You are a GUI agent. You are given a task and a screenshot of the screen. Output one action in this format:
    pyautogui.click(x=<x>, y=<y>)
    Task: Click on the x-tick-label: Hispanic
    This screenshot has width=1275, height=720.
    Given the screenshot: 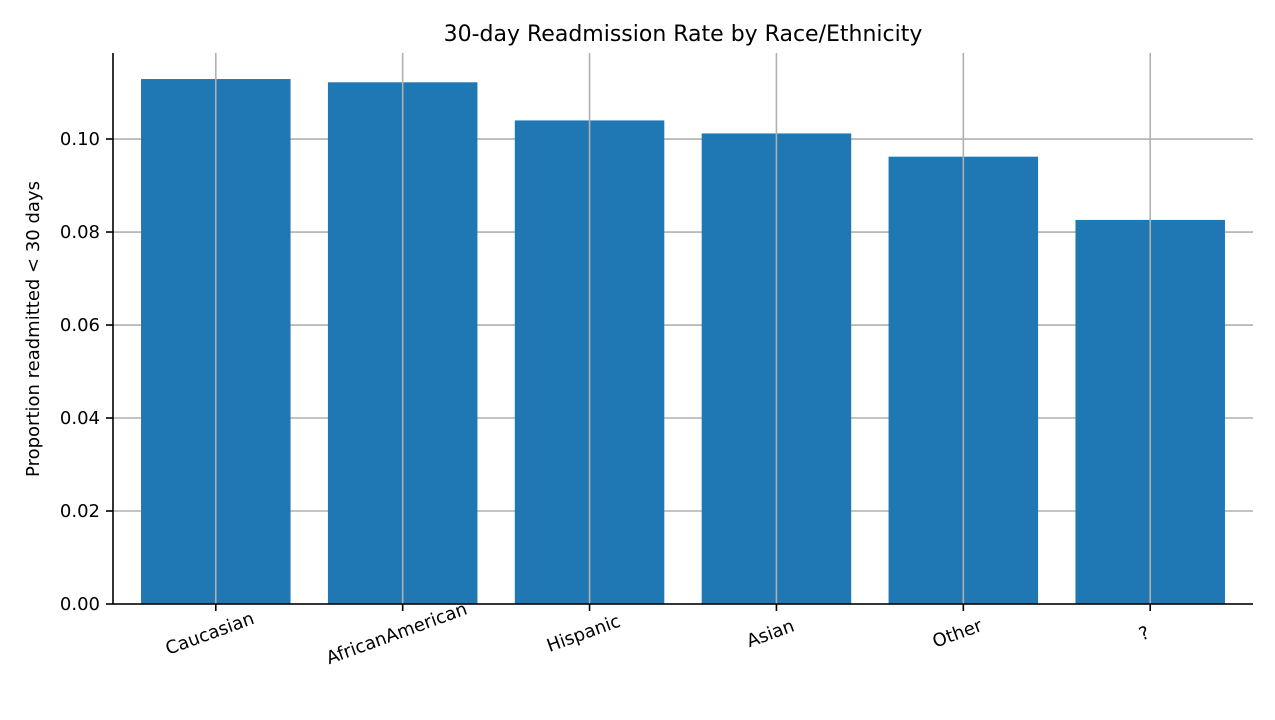 What is the action you would take?
    pyautogui.click(x=583, y=634)
    